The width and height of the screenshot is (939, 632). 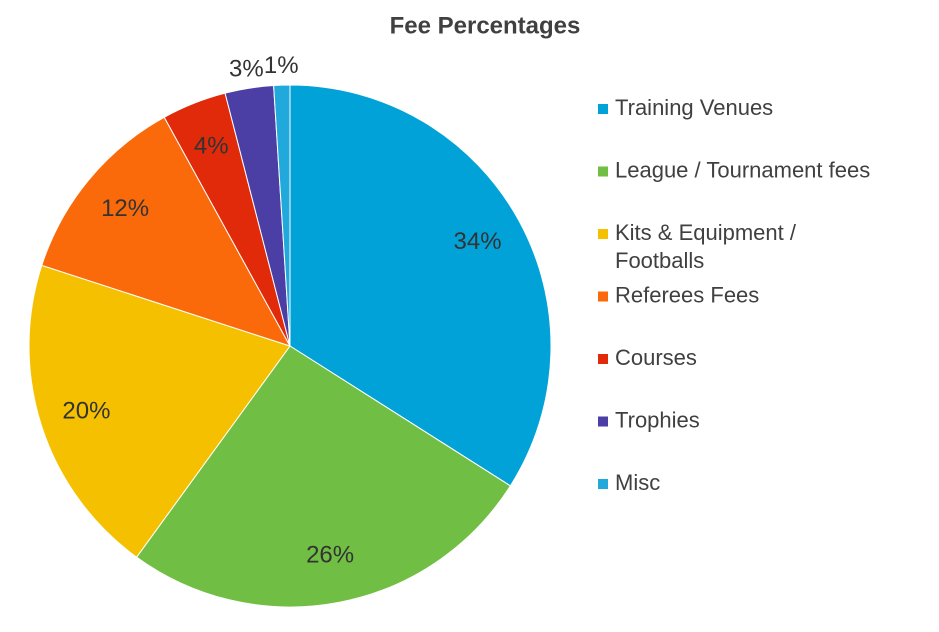 I want to click on legend-label: Training Venues, so click(x=694, y=107).